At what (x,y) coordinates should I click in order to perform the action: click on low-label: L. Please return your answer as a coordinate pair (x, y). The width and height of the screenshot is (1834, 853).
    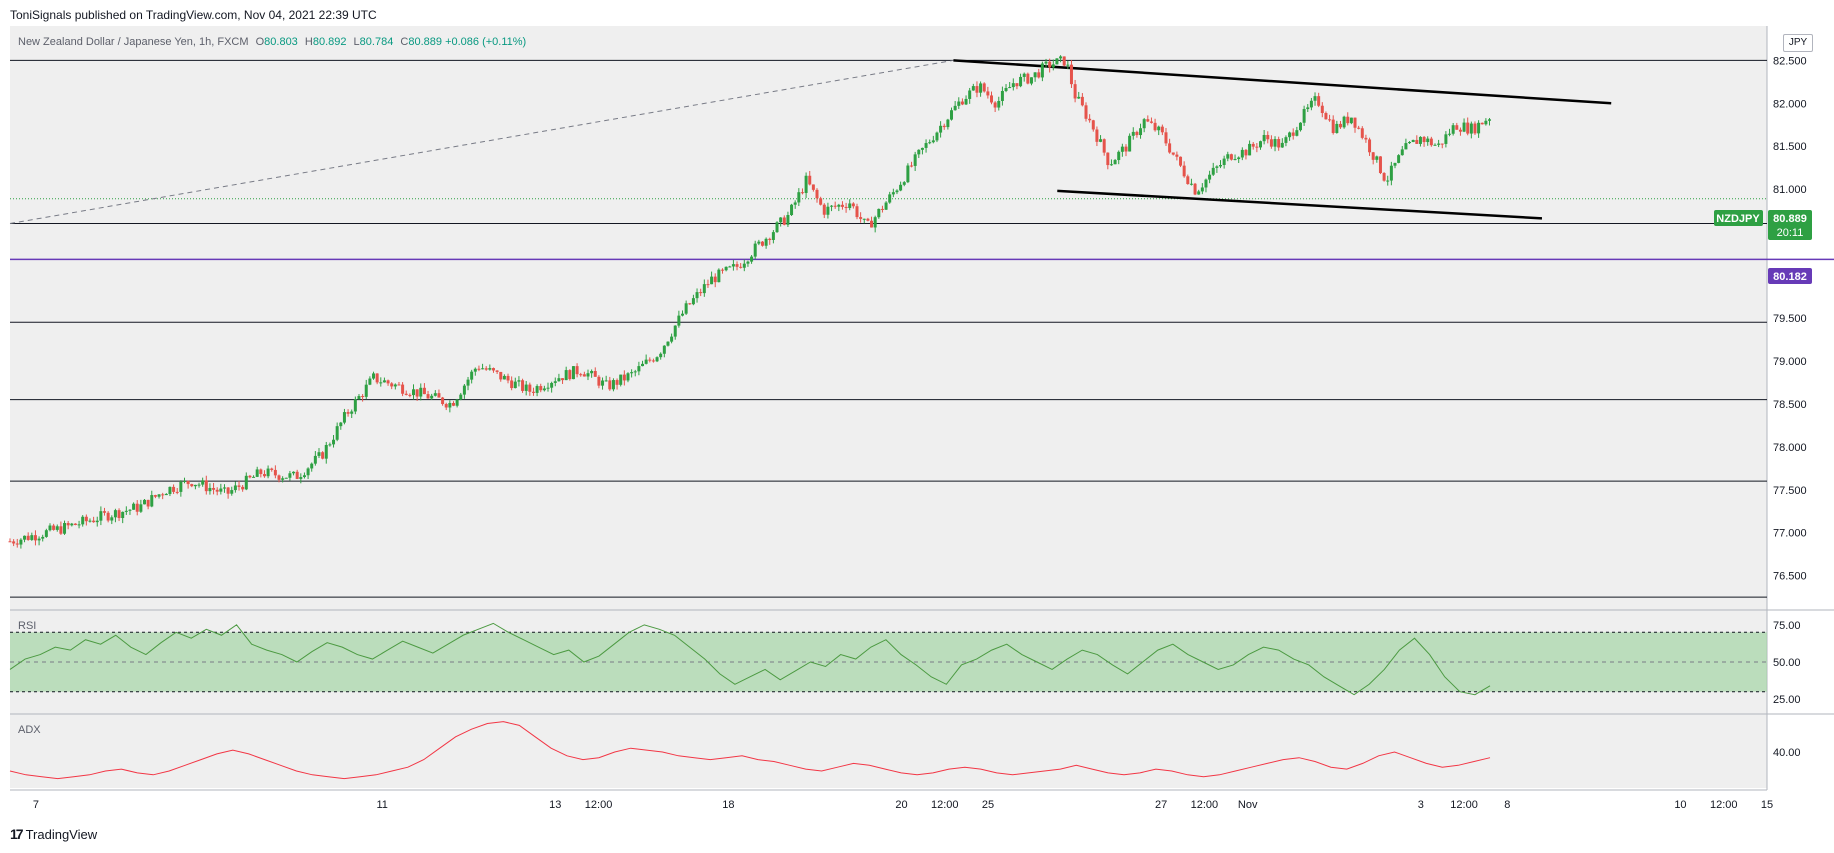
    Looking at the image, I should click on (356, 42).